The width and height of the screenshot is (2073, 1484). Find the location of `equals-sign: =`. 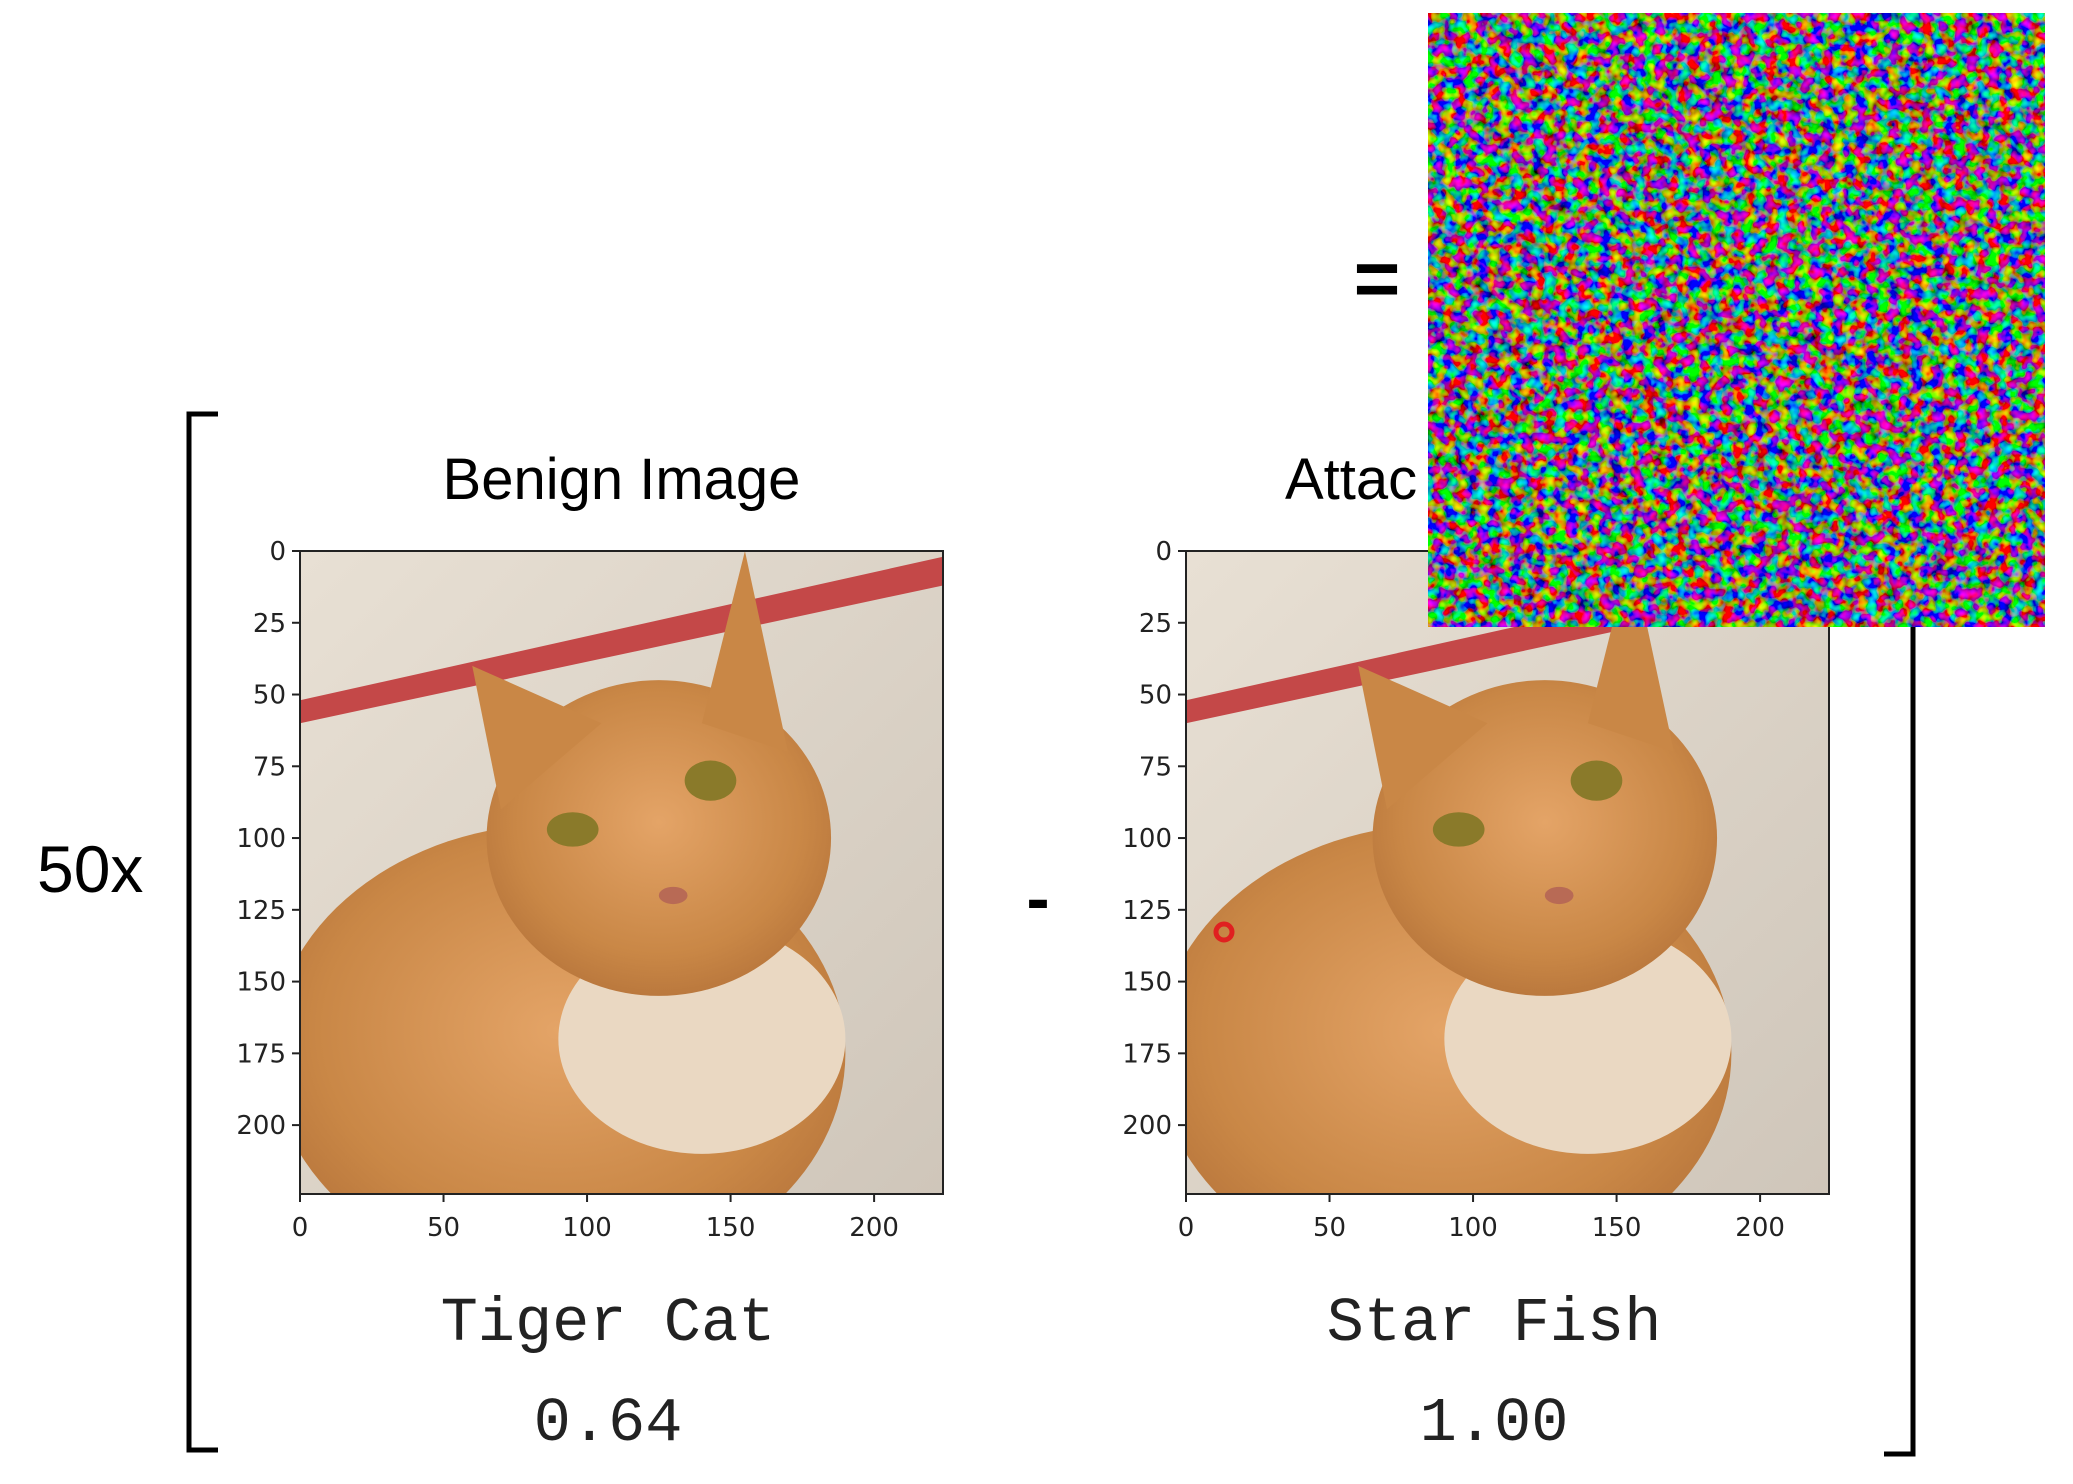

equals-sign: = is located at coordinates (1377, 278).